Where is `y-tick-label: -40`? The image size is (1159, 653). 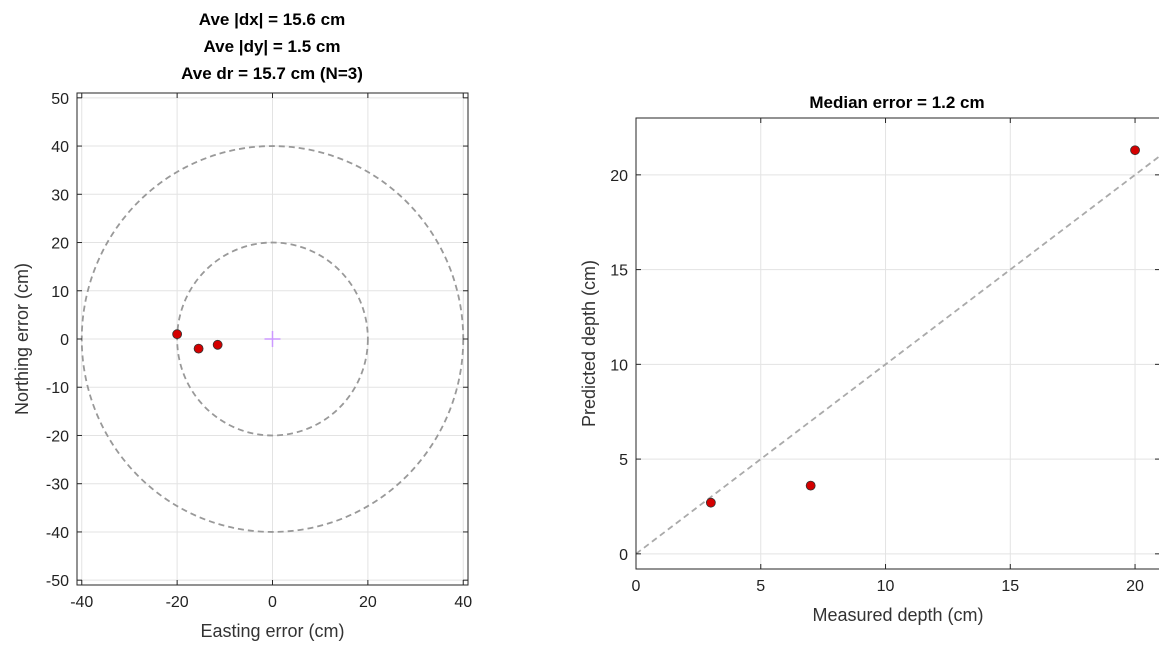 y-tick-label: -40 is located at coordinates (57, 533).